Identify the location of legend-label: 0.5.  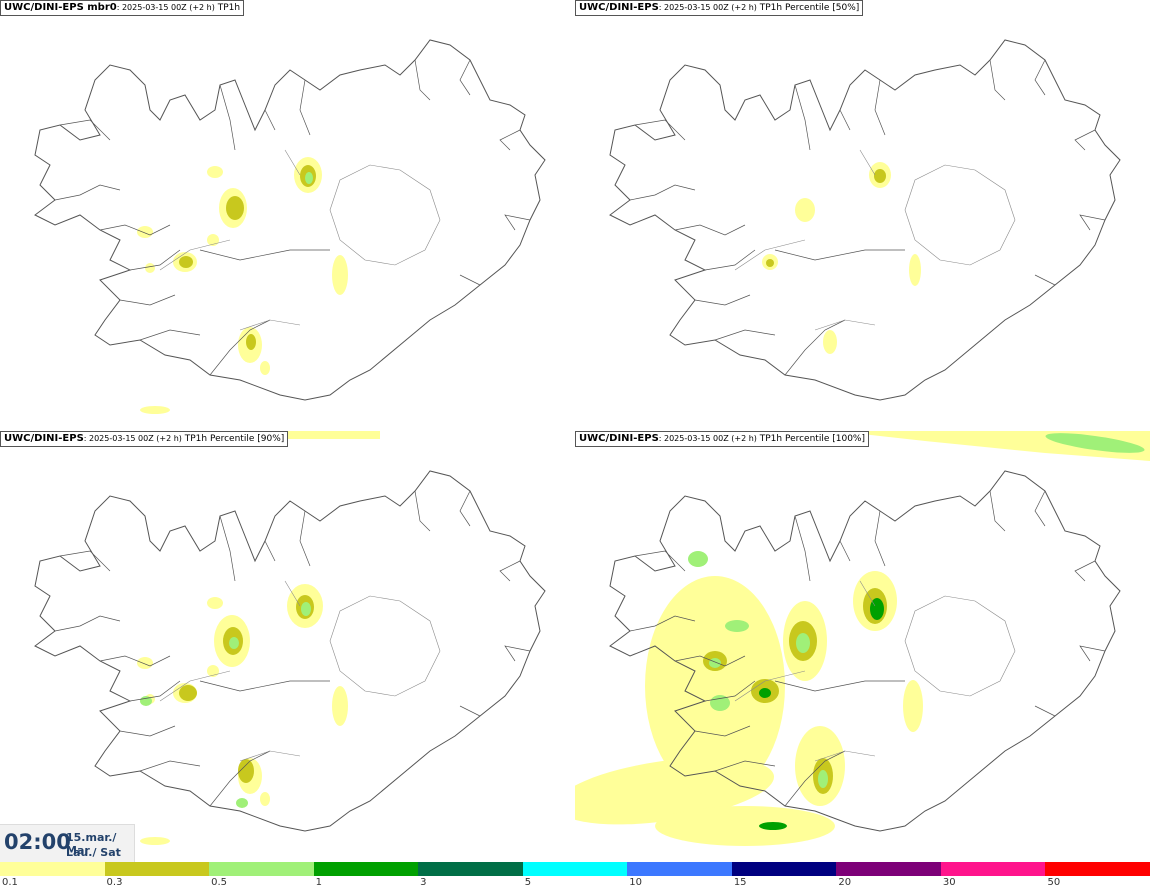
(219, 882).